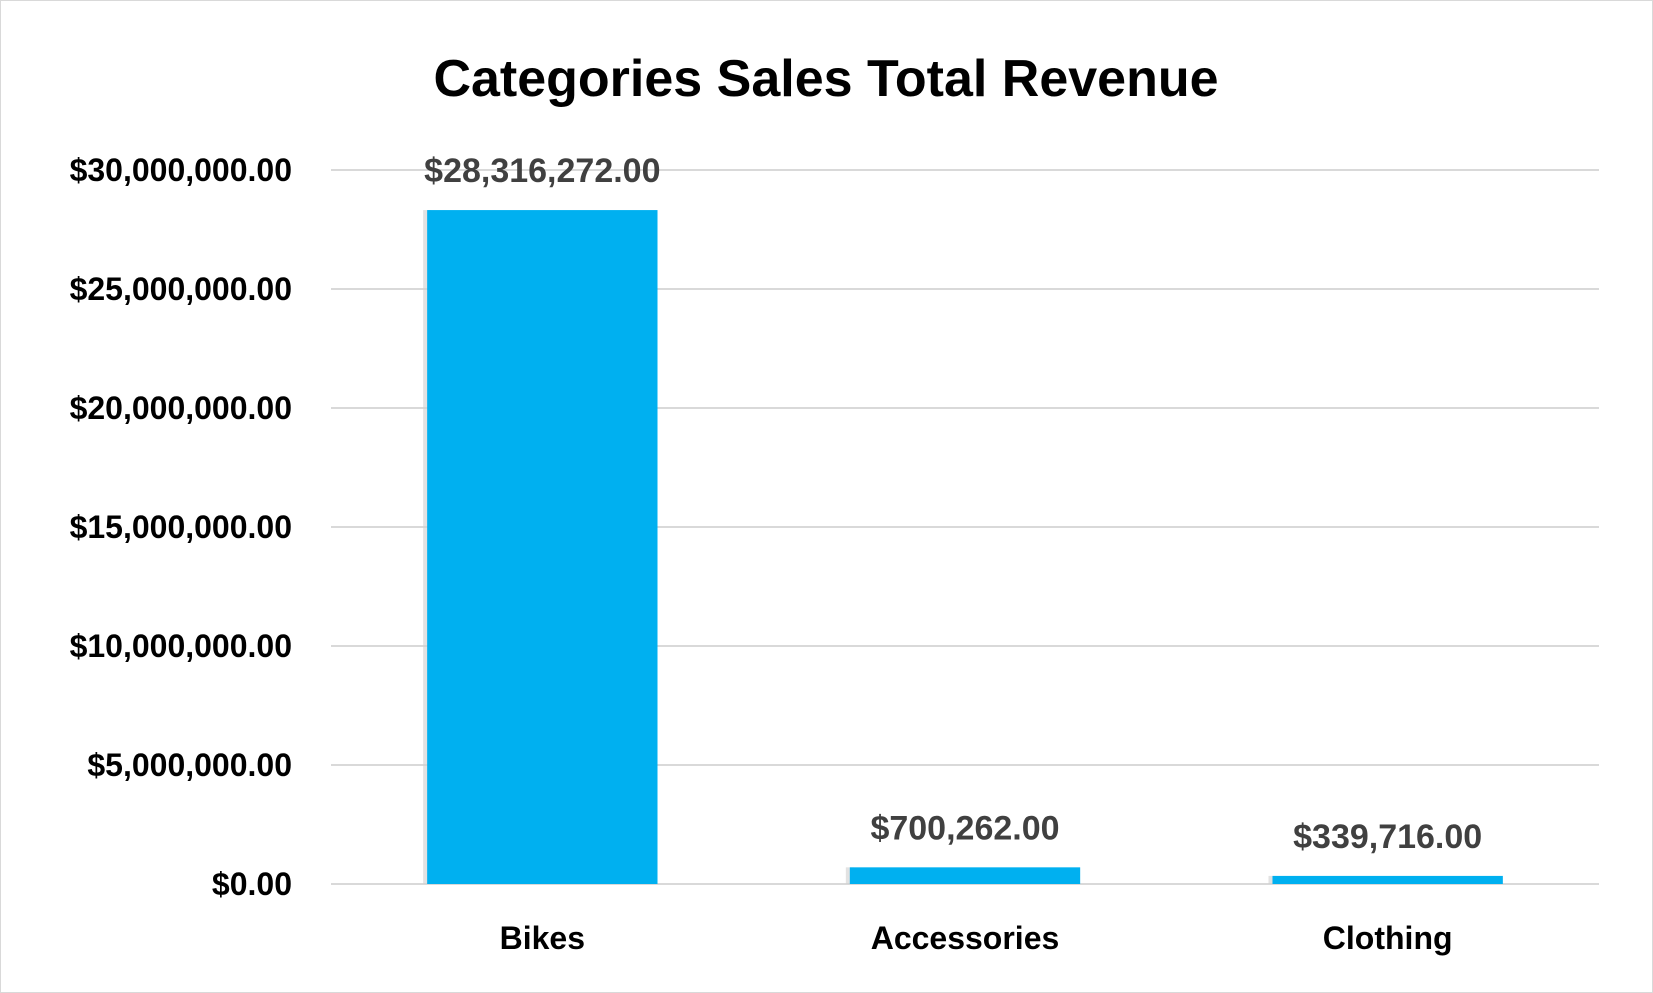  Describe the element at coordinates (1387, 837) in the screenshot. I see `data-label: $339,716.00` at that location.